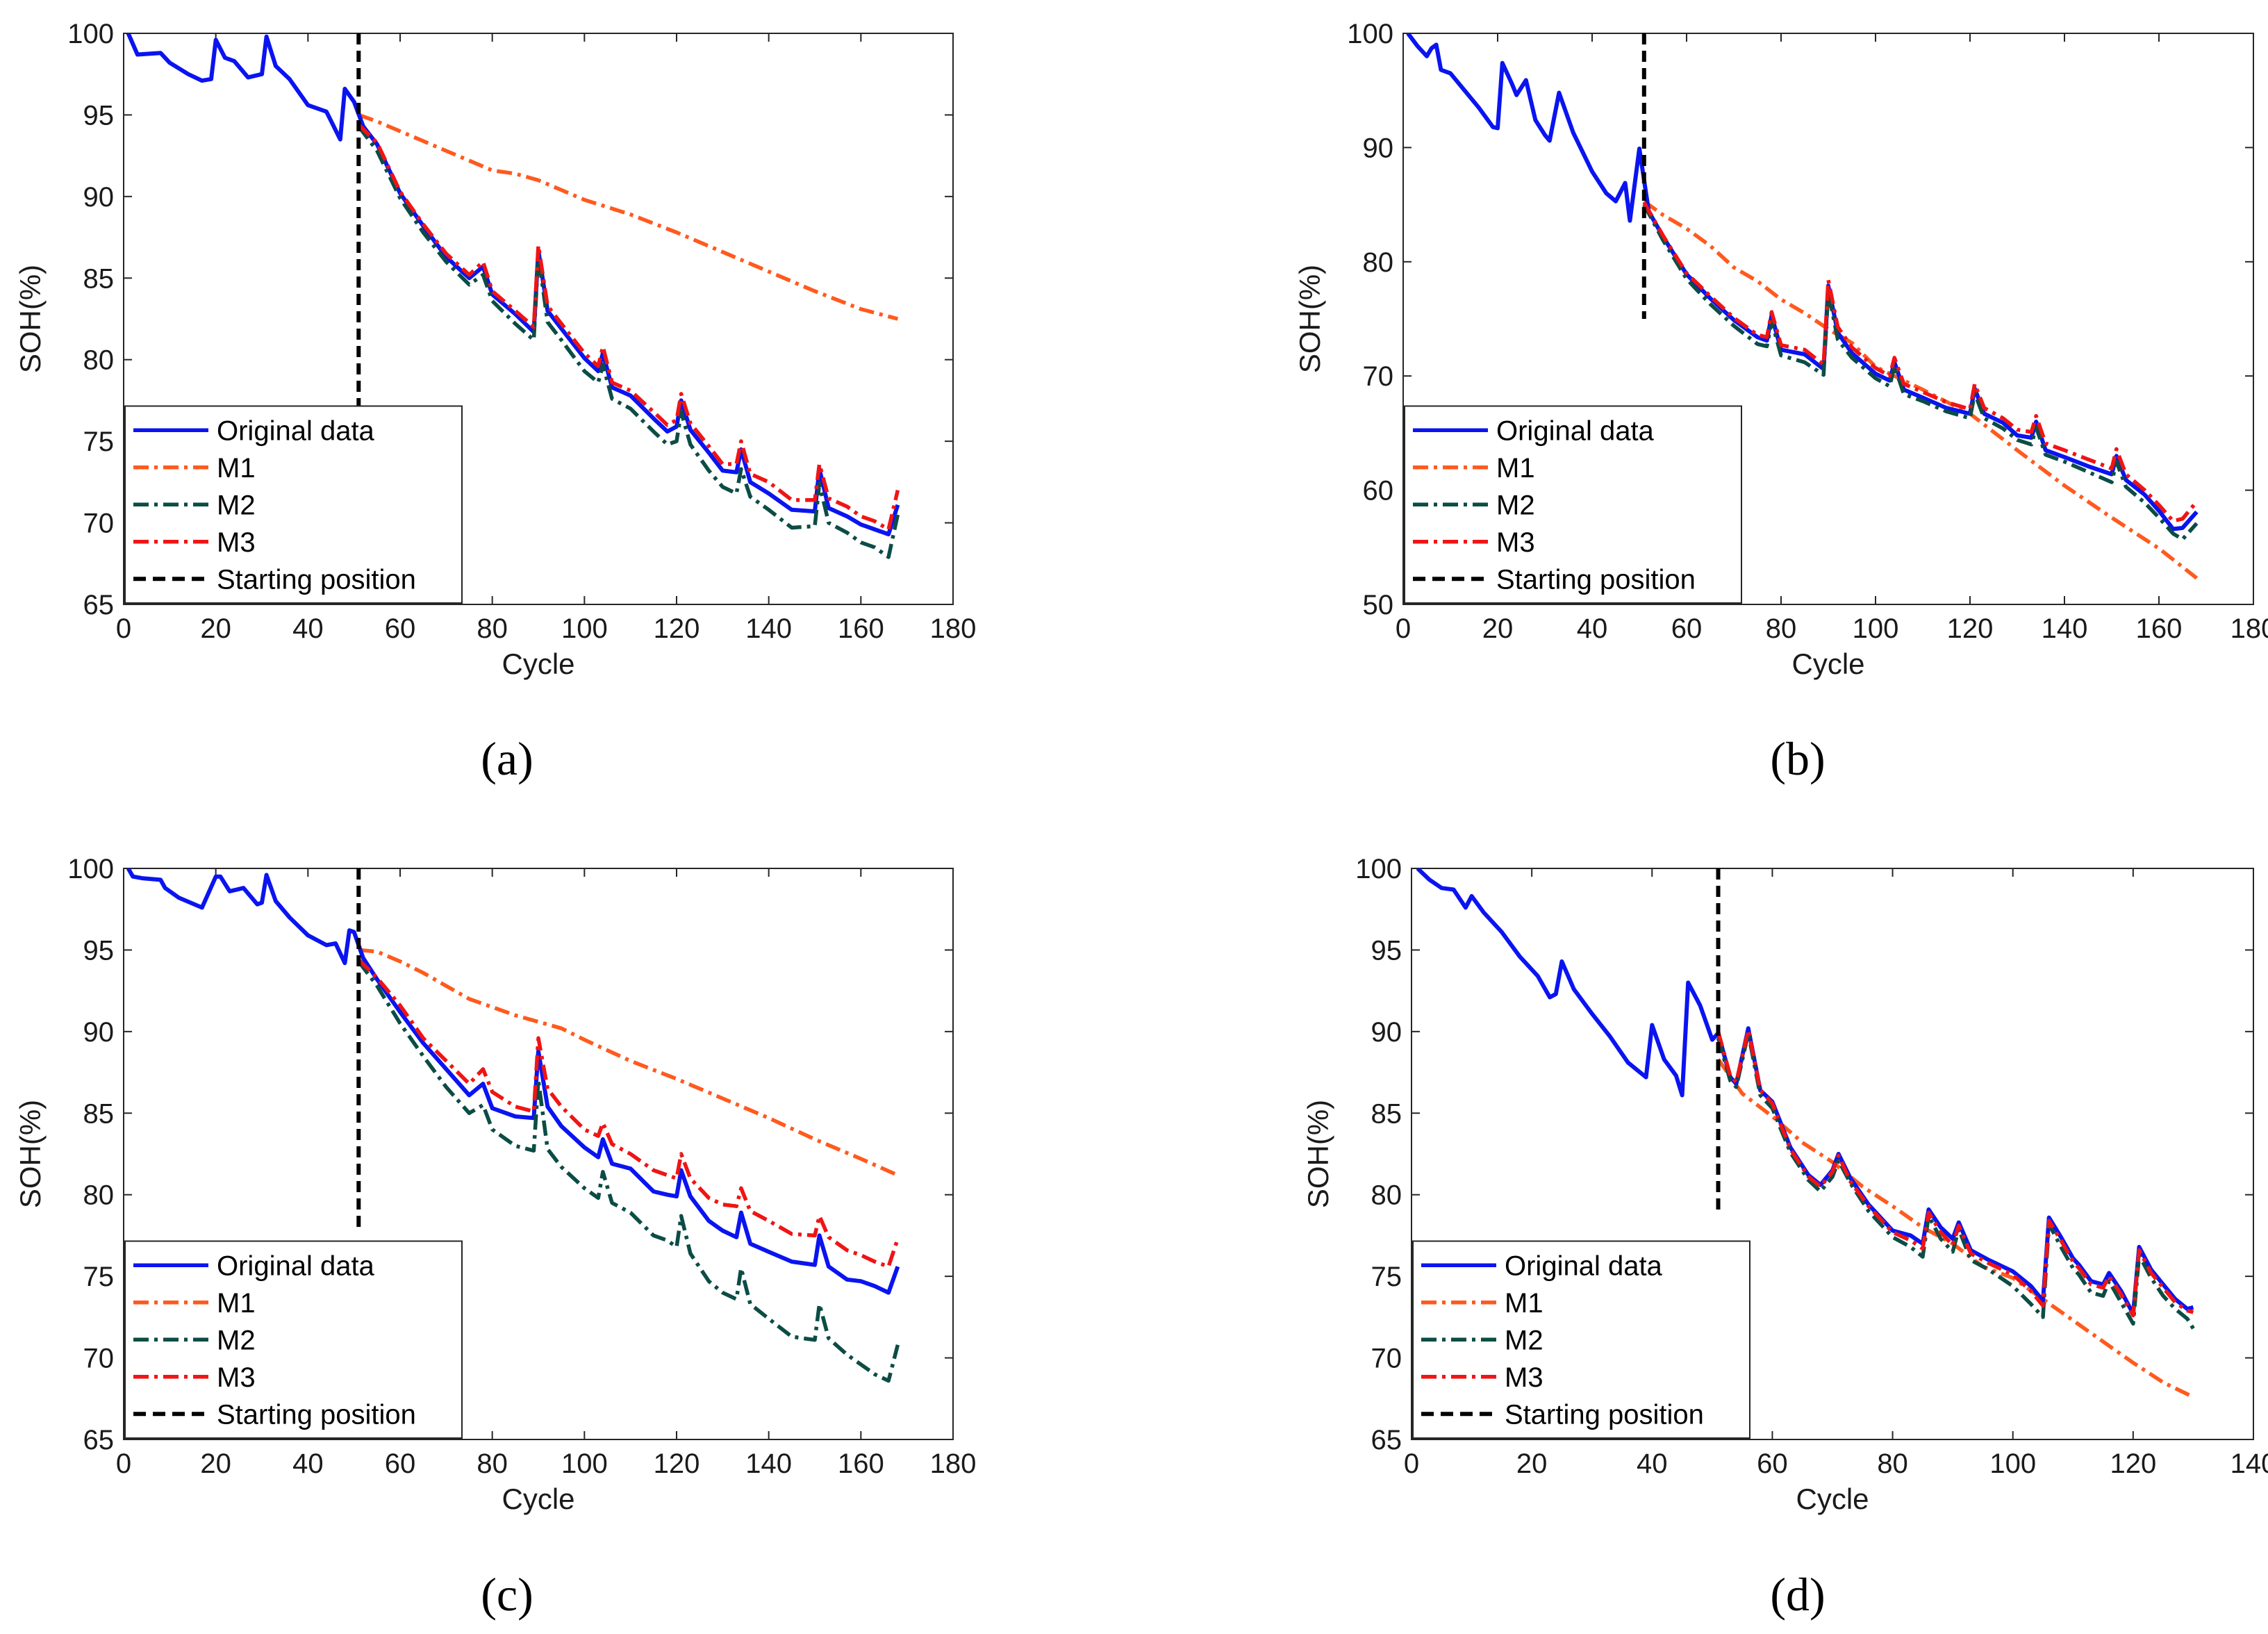 The height and width of the screenshot is (1634, 2268). What do you see at coordinates (1797, 1594) in the screenshot?
I see `panel-label-d: (d)` at bounding box center [1797, 1594].